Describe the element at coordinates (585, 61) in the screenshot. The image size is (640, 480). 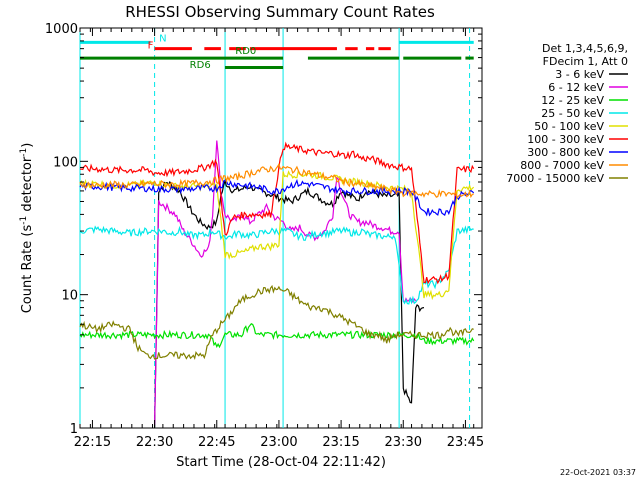
I see `legend-header-1: FDecim 1, Att 0` at that location.